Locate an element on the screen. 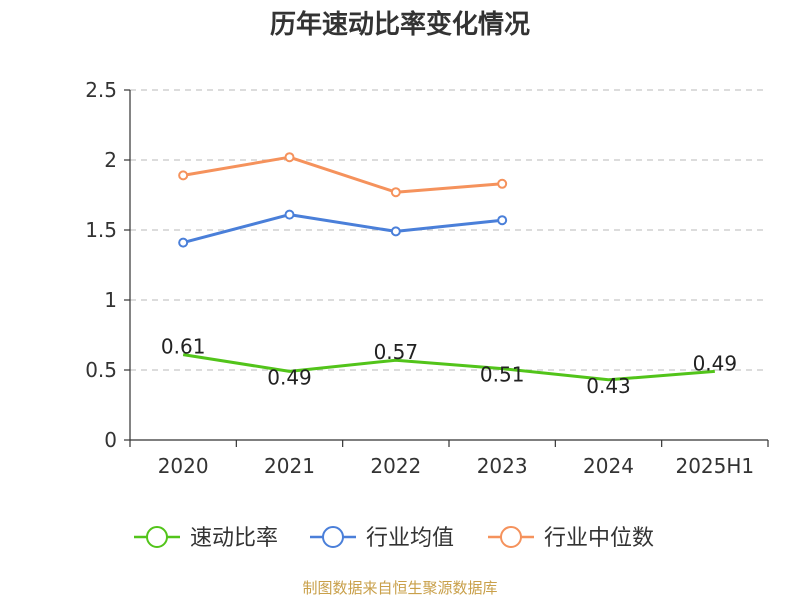 This screenshot has height=600, width=800. data-label: 0.61 is located at coordinates (183, 347).